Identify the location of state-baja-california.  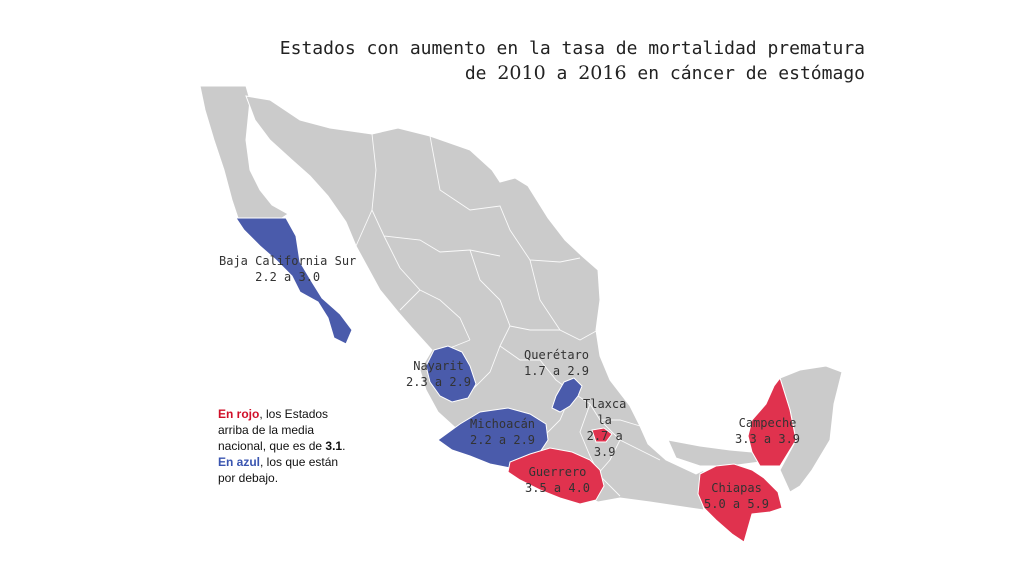
(244, 152).